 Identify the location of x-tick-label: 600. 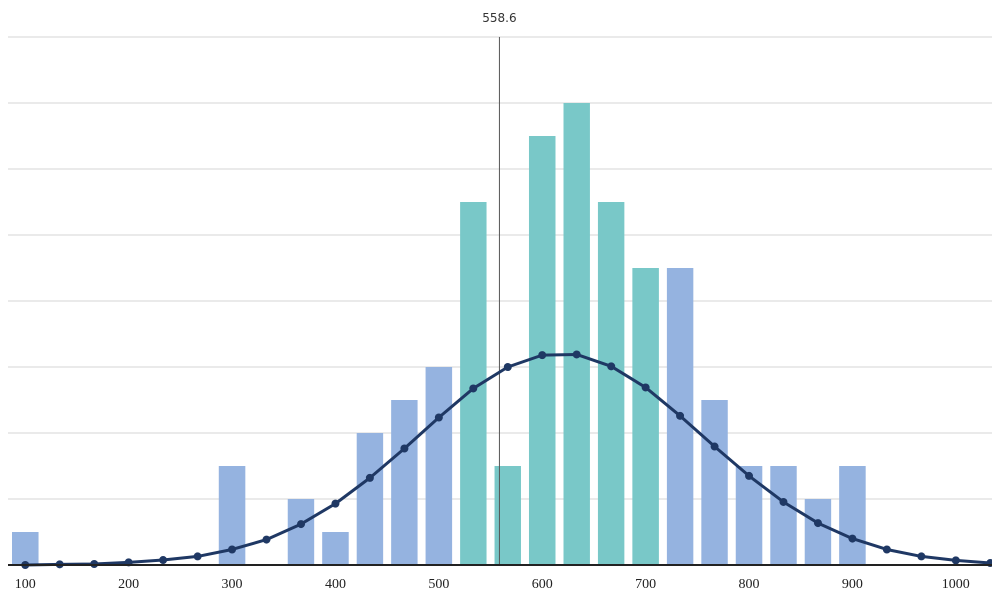
(542, 584).